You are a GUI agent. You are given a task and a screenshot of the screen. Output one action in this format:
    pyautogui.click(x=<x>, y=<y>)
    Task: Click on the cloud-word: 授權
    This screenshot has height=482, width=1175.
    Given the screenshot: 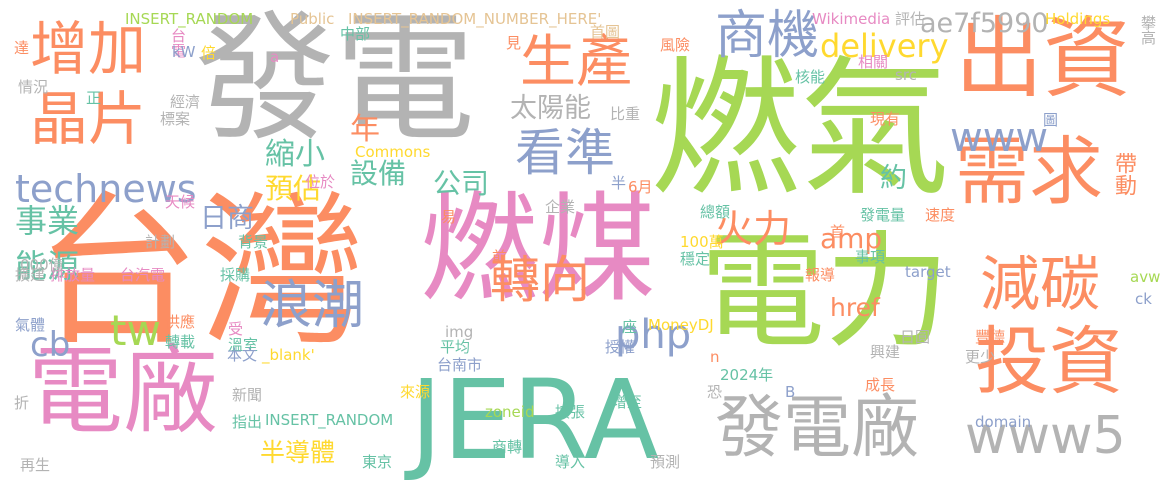 What is the action you would take?
    pyautogui.click(x=620, y=347)
    